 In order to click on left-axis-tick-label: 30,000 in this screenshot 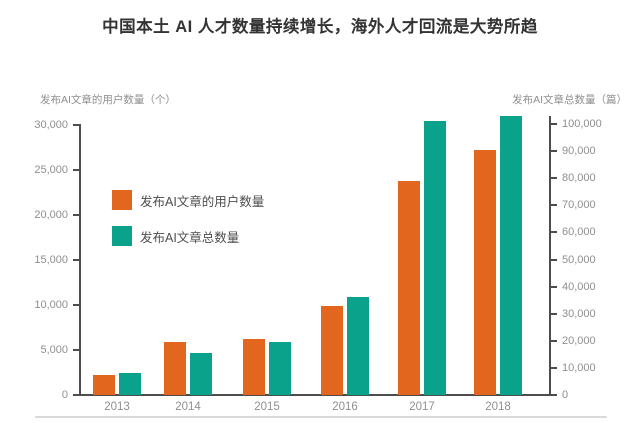, I will do `click(51, 125)`.